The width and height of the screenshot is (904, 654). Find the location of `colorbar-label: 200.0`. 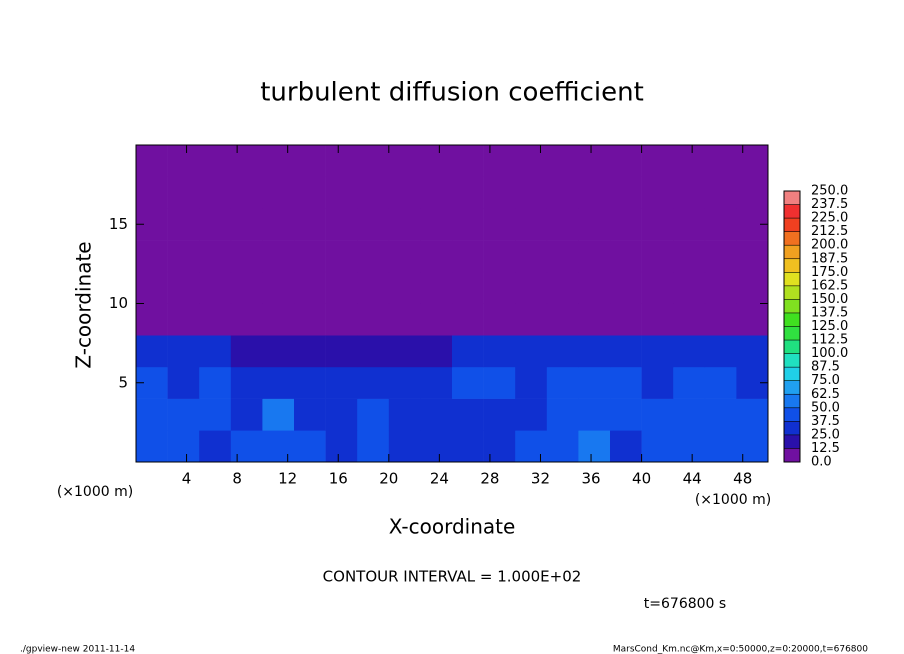

colorbar-label: 200.0 is located at coordinates (829, 245).